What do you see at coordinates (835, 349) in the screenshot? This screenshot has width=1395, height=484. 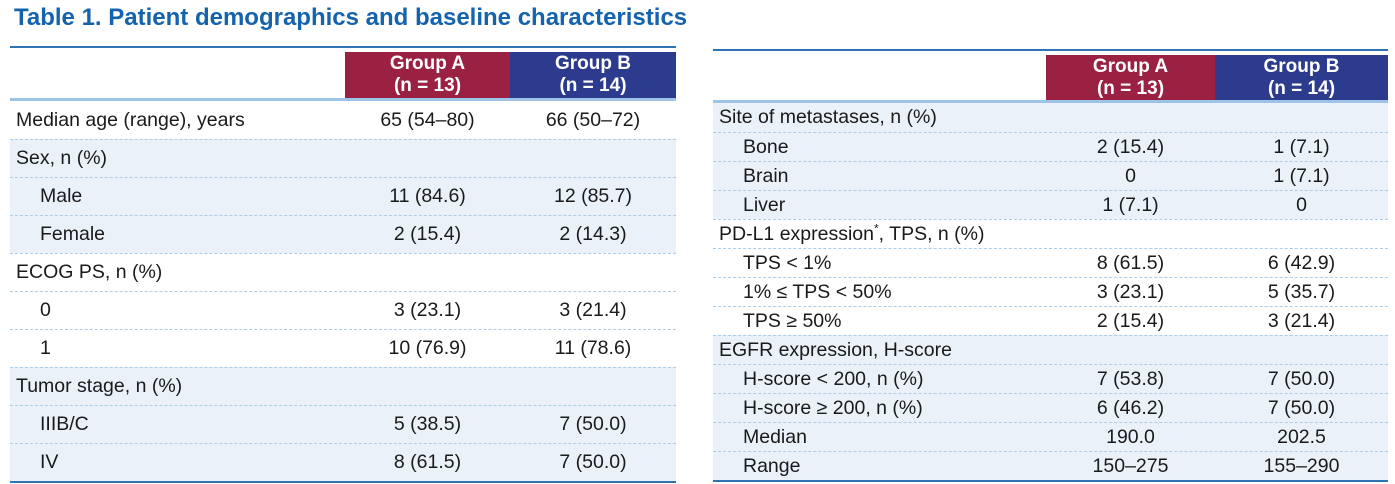 I see `row-label: EGFR expression, H-score` at bounding box center [835, 349].